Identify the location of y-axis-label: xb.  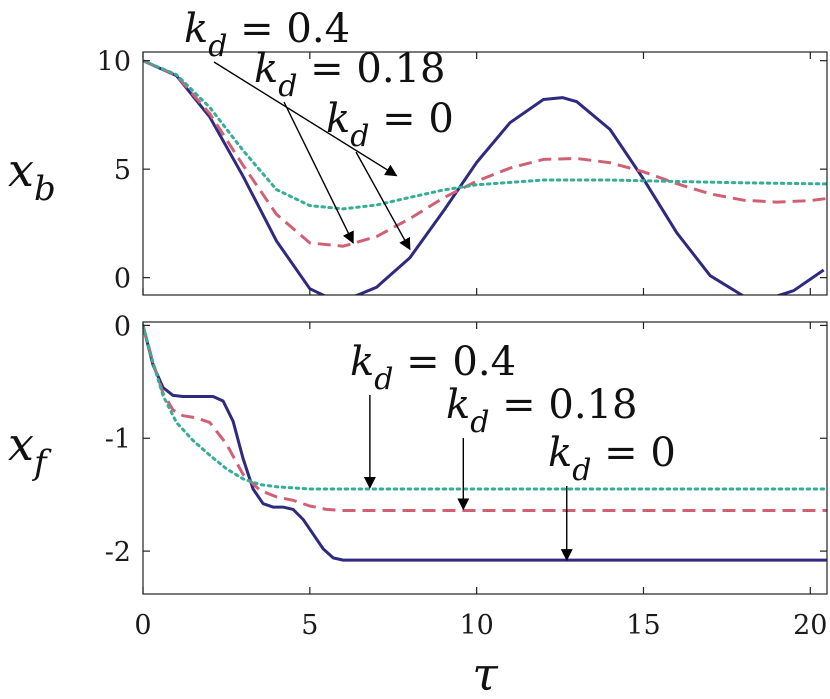
(32, 176).